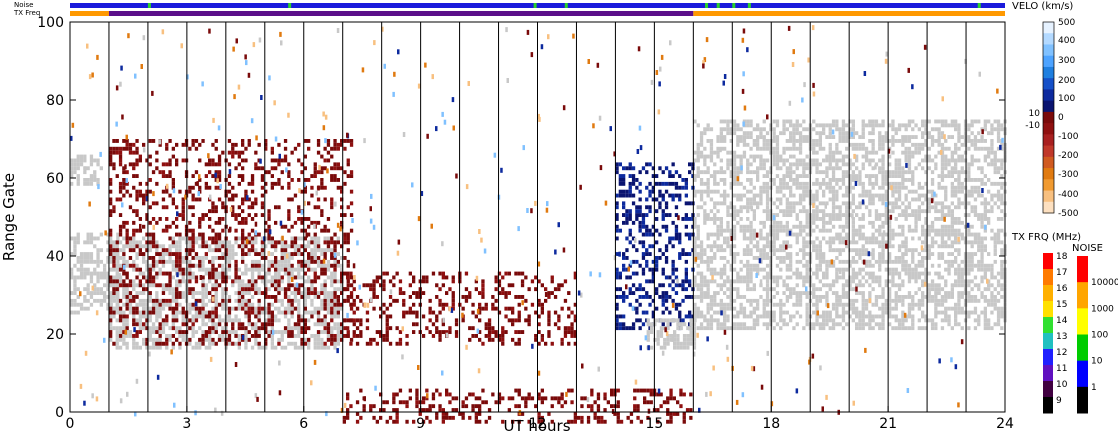 This screenshot has width=1118, height=435. Describe the element at coordinates (537, 5) in the screenshot. I see `noise-bar-fill` at that location.